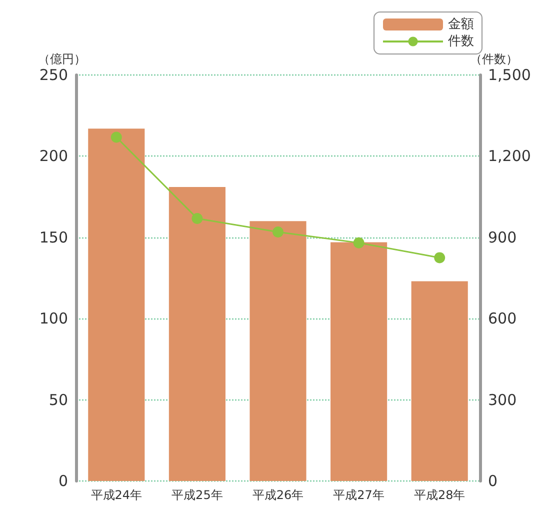 Image resolution: width=545 pixels, height=511 pixels. I want to click on y2-axis-title: （件数）, so click(494, 59).